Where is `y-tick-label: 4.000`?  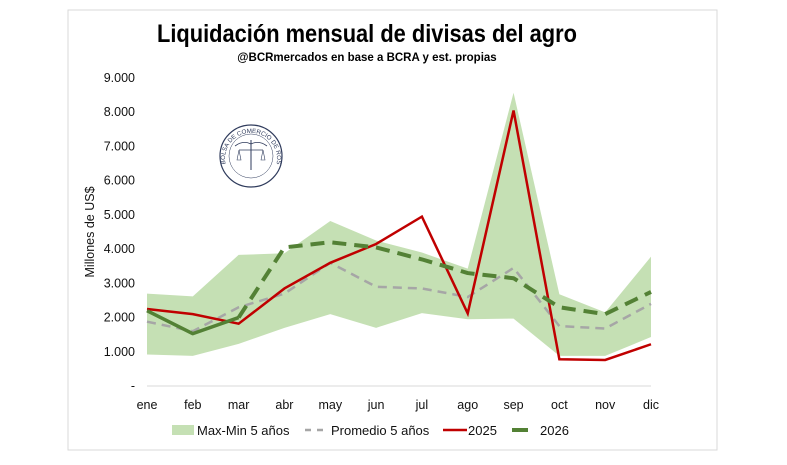
y-tick-label: 4.000 is located at coordinates (119, 249).